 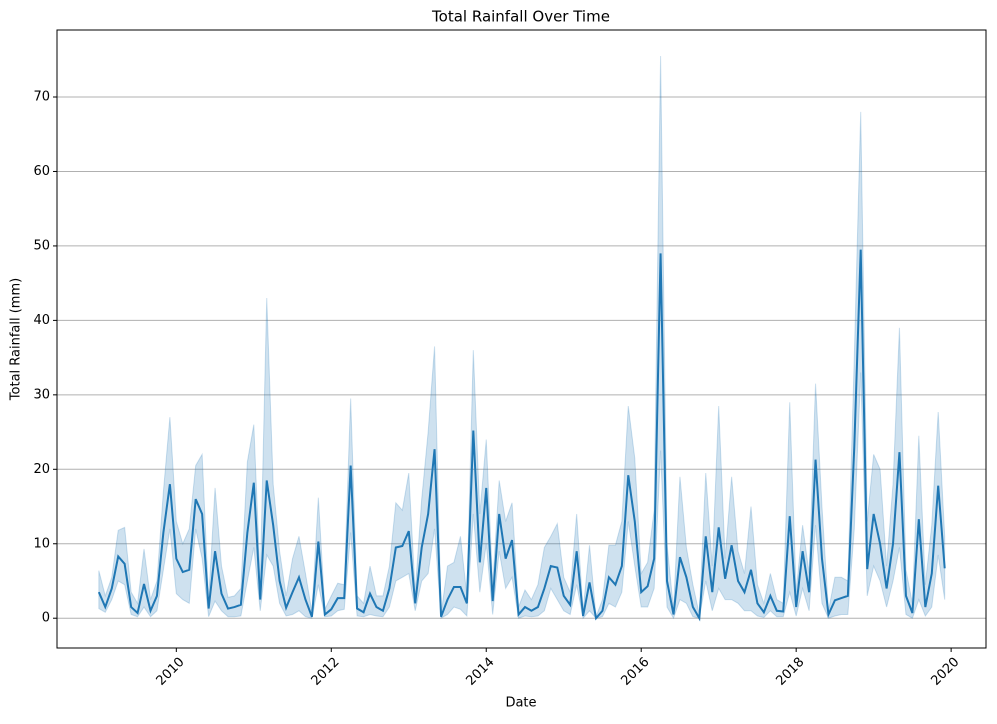 What do you see at coordinates (41, 245) in the screenshot?
I see `y-tick-label: 50` at bounding box center [41, 245].